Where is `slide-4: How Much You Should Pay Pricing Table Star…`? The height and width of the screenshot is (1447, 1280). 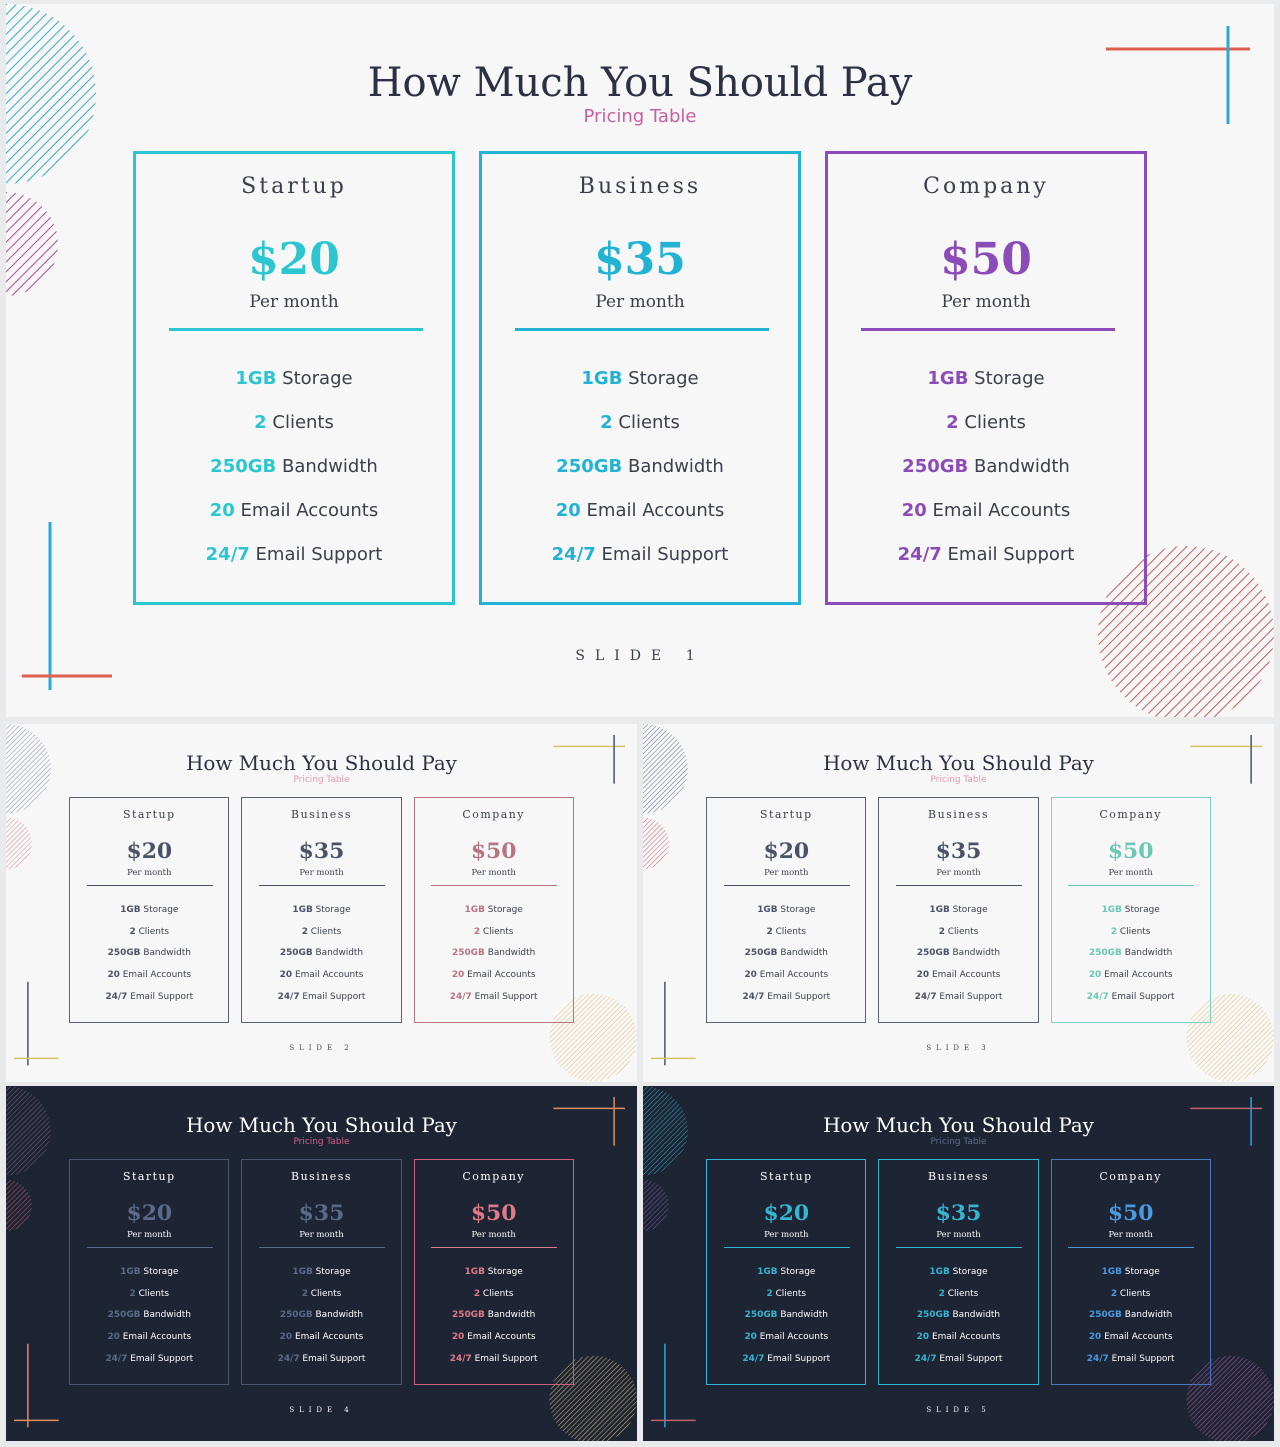
slide-4: How Much You Should Pay Pricing Table Star… is located at coordinates (321, 1263).